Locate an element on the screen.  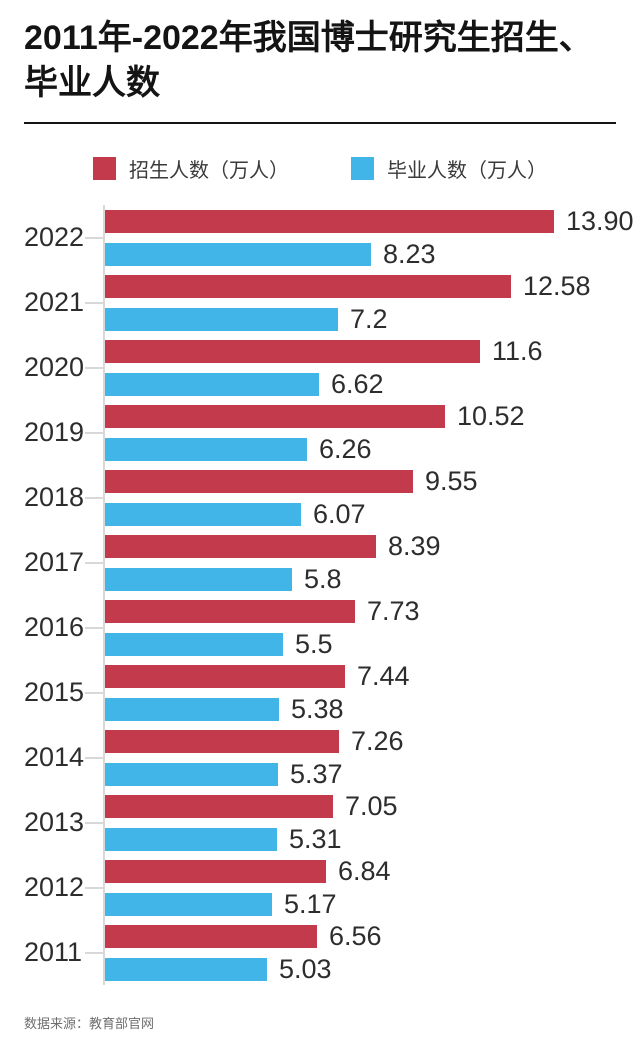
bar-value-label: 7.44 is located at coordinates (383, 675).